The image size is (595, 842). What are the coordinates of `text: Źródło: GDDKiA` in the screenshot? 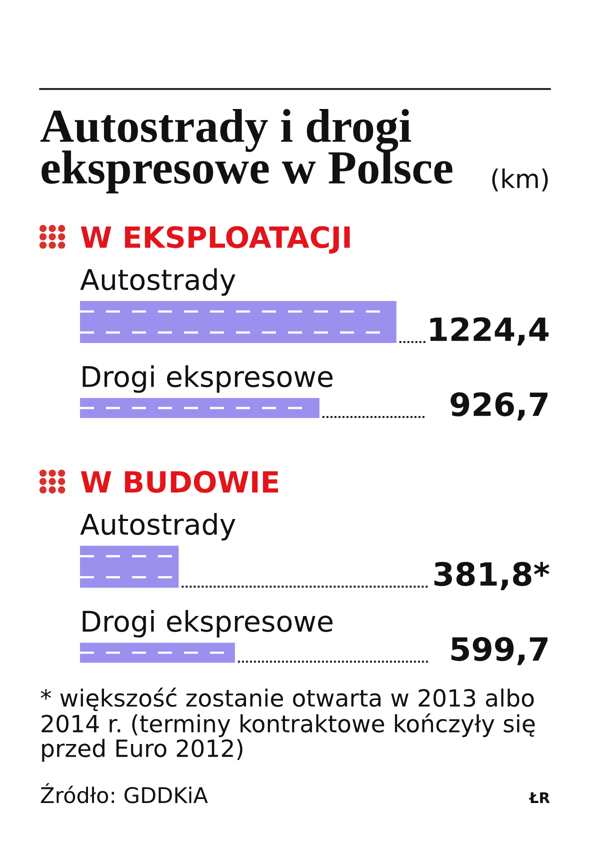 It's located at (124, 793).